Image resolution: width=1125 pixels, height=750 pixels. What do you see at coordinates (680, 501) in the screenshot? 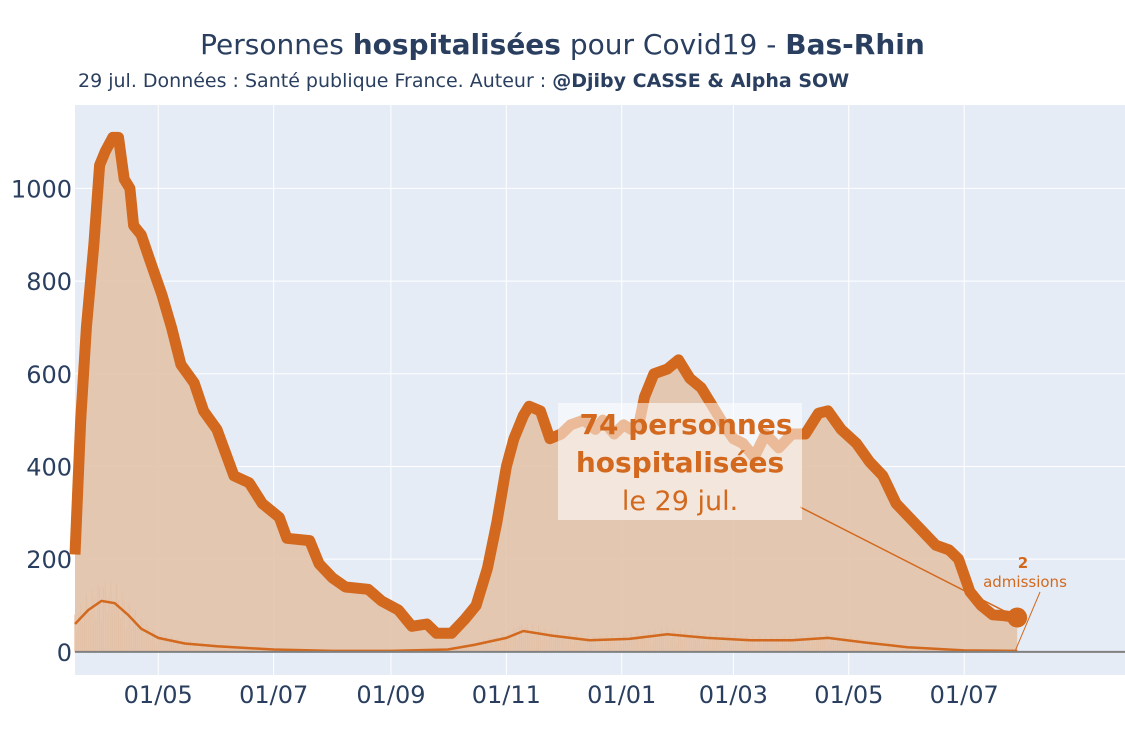
I see `annotation-date: le 29 jul.` at bounding box center [680, 501].